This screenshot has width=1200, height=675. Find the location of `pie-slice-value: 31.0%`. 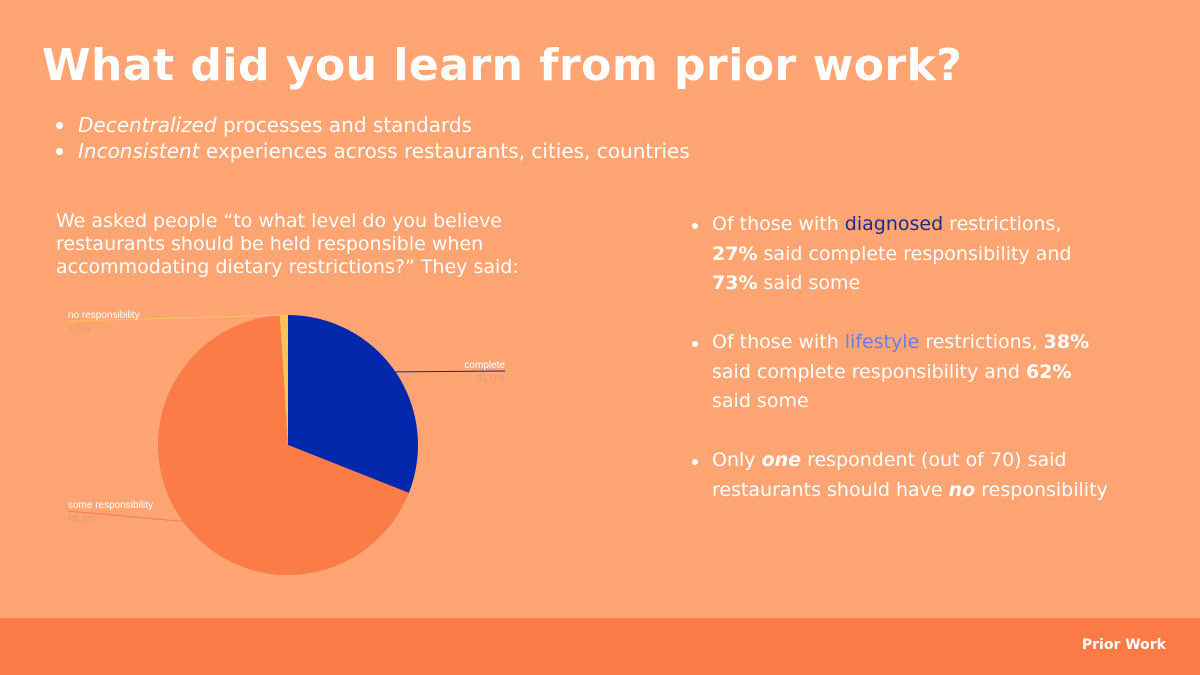

pie-slice-value: 31.0% is located at coordinates (491, 379).